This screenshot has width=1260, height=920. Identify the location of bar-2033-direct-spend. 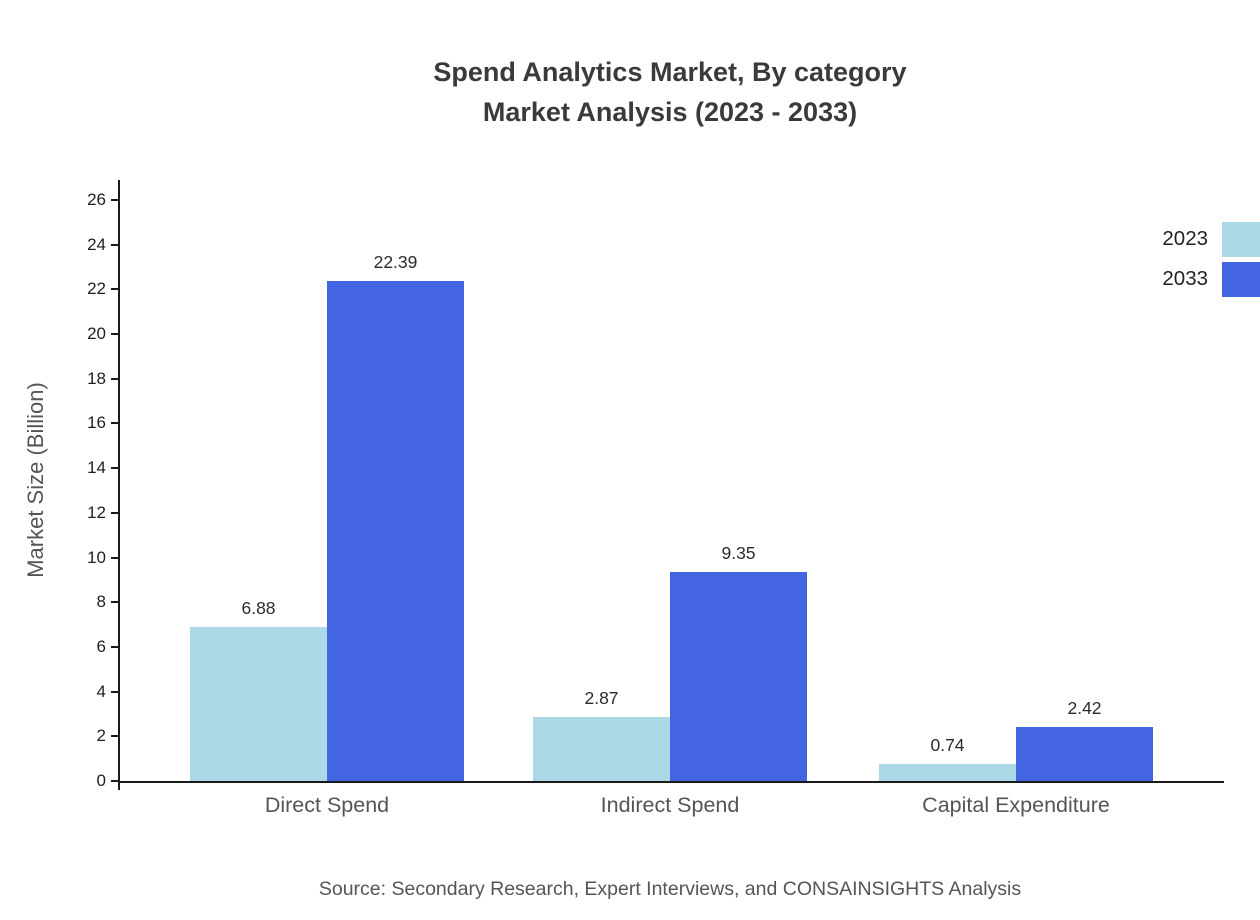
(395, 530).